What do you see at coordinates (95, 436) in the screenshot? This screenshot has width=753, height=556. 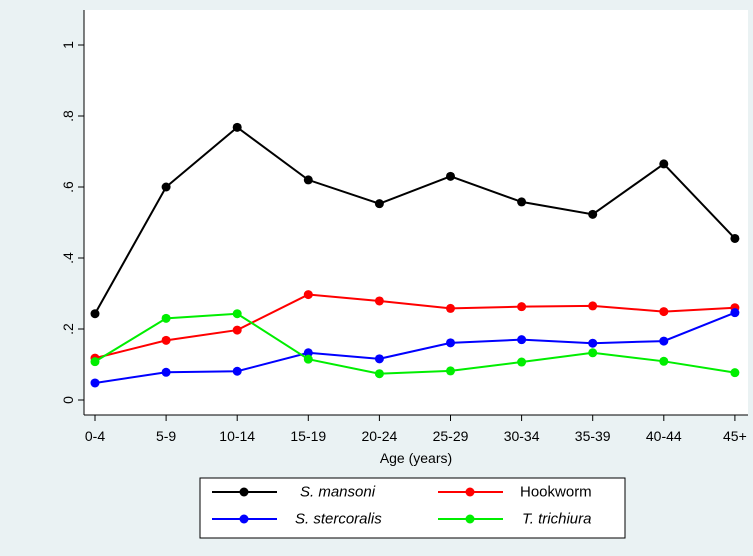 I see `x-tick-label: 0-4` at bounding box center [95, 436].